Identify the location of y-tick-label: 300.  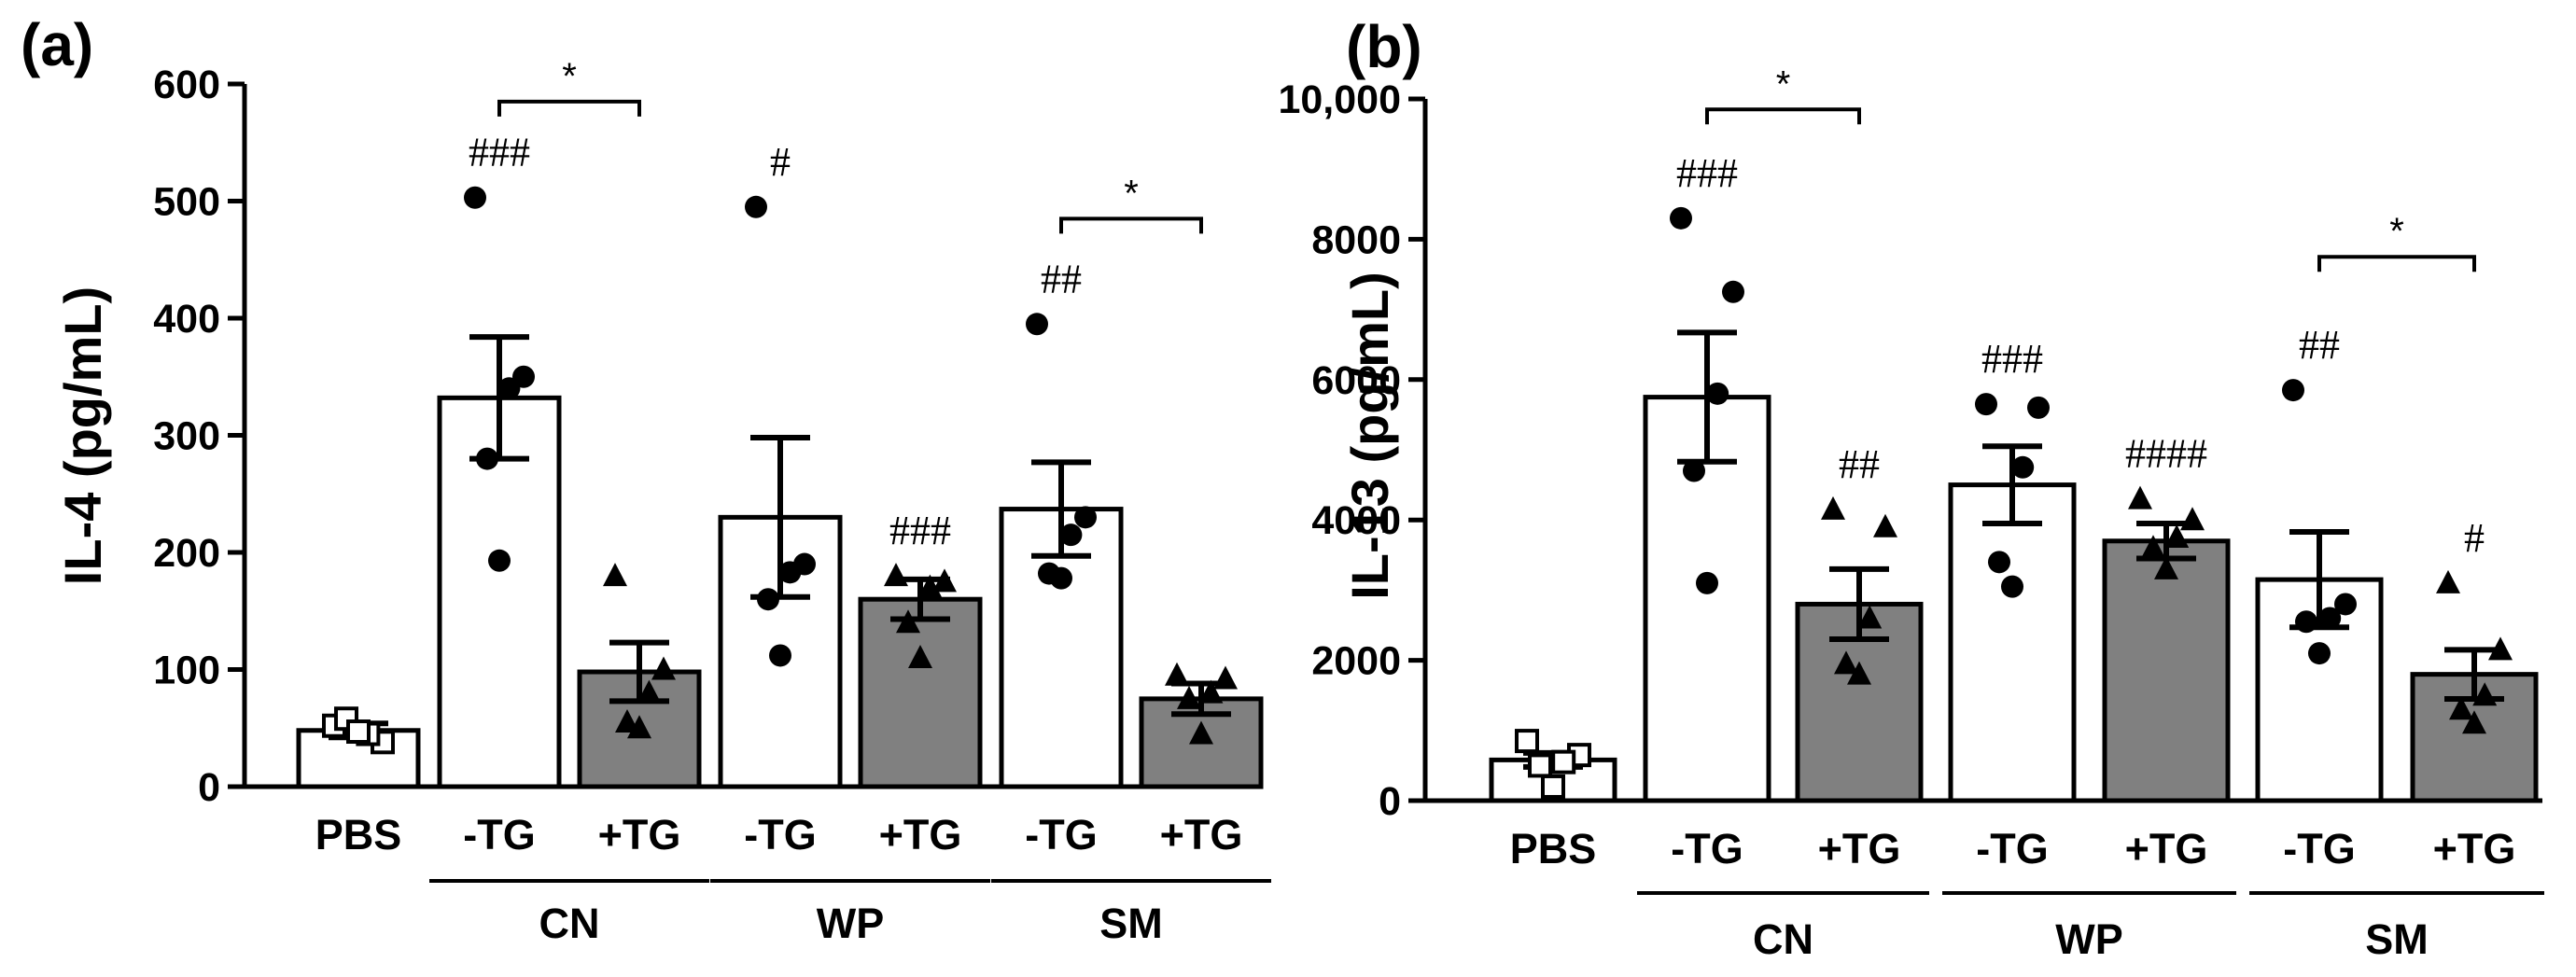
(186, 436).